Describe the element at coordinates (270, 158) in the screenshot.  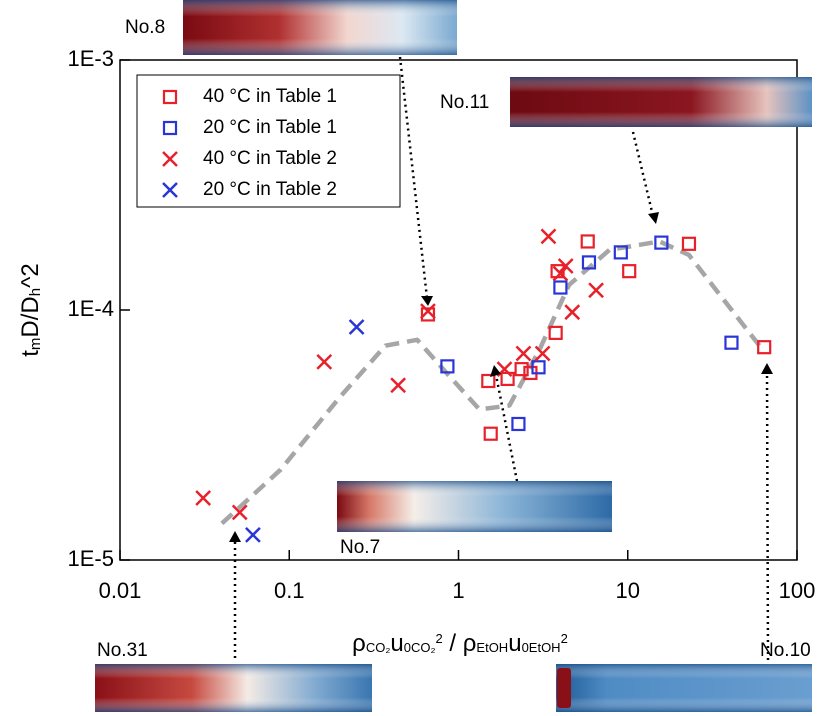
I see `legend-label: 40 °C in Table 2` at that location.